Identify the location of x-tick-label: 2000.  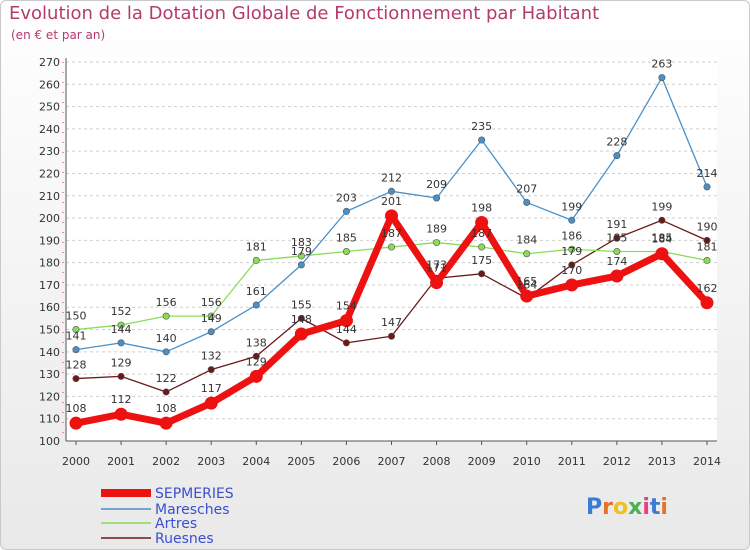
(76, 461).